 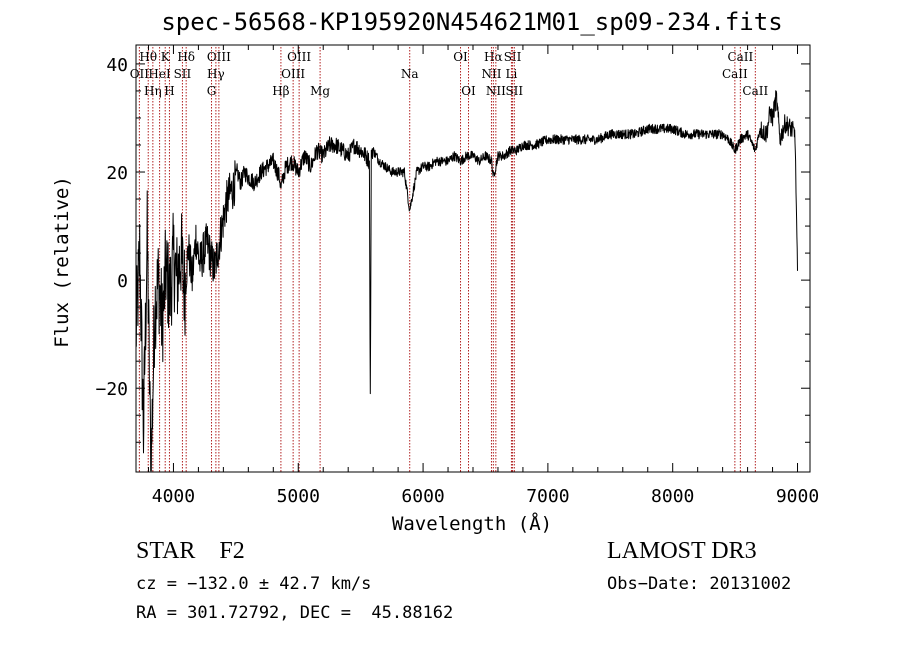 I want to click on y-tick-label: 40, so click(x=117, y=65).